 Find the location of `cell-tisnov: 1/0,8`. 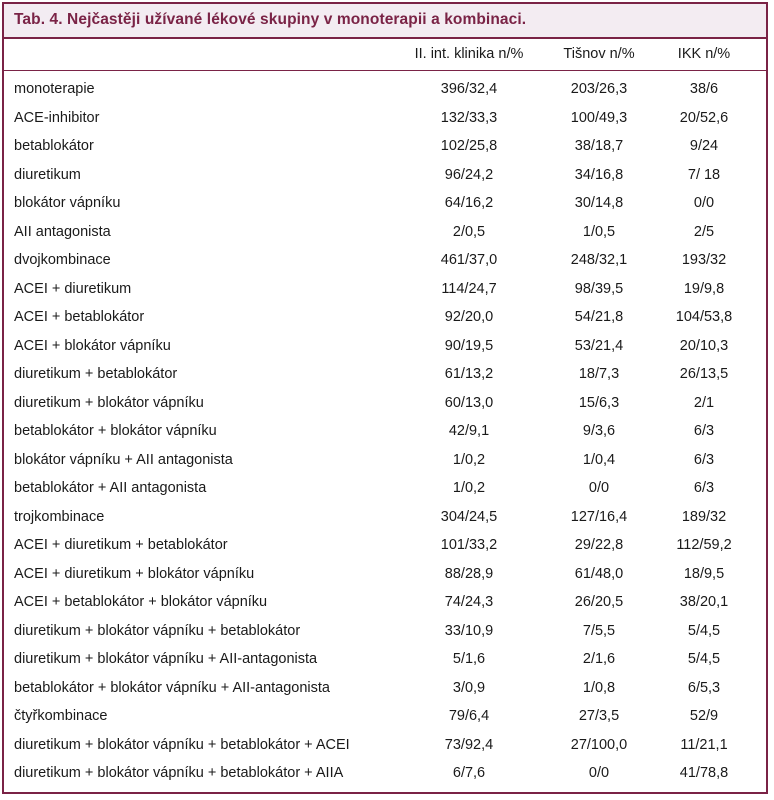

cell-tisnov: 1/0,8 is located at coordinates (599, 687).